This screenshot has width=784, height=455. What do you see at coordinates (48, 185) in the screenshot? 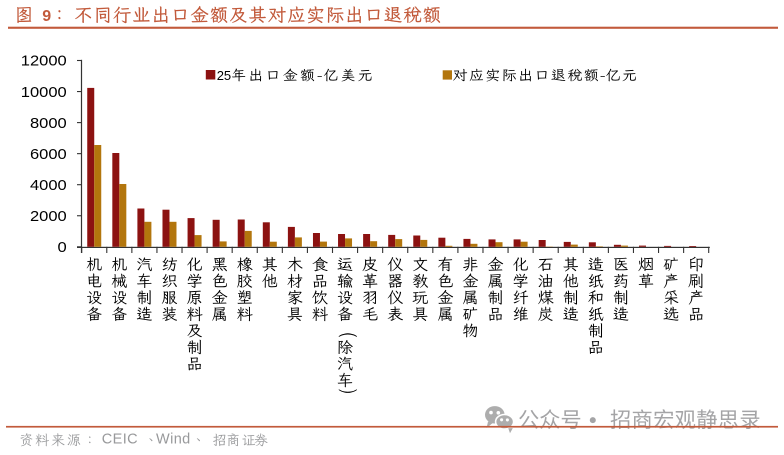
I see `svg-text: 4000` at bounding box center [48, 185].